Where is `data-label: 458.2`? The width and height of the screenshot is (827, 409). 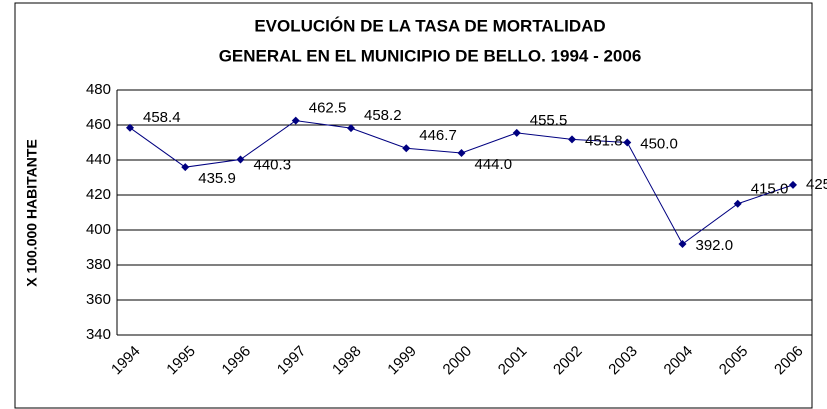 data-label: 458.2 is located at coordinates (383, 115).